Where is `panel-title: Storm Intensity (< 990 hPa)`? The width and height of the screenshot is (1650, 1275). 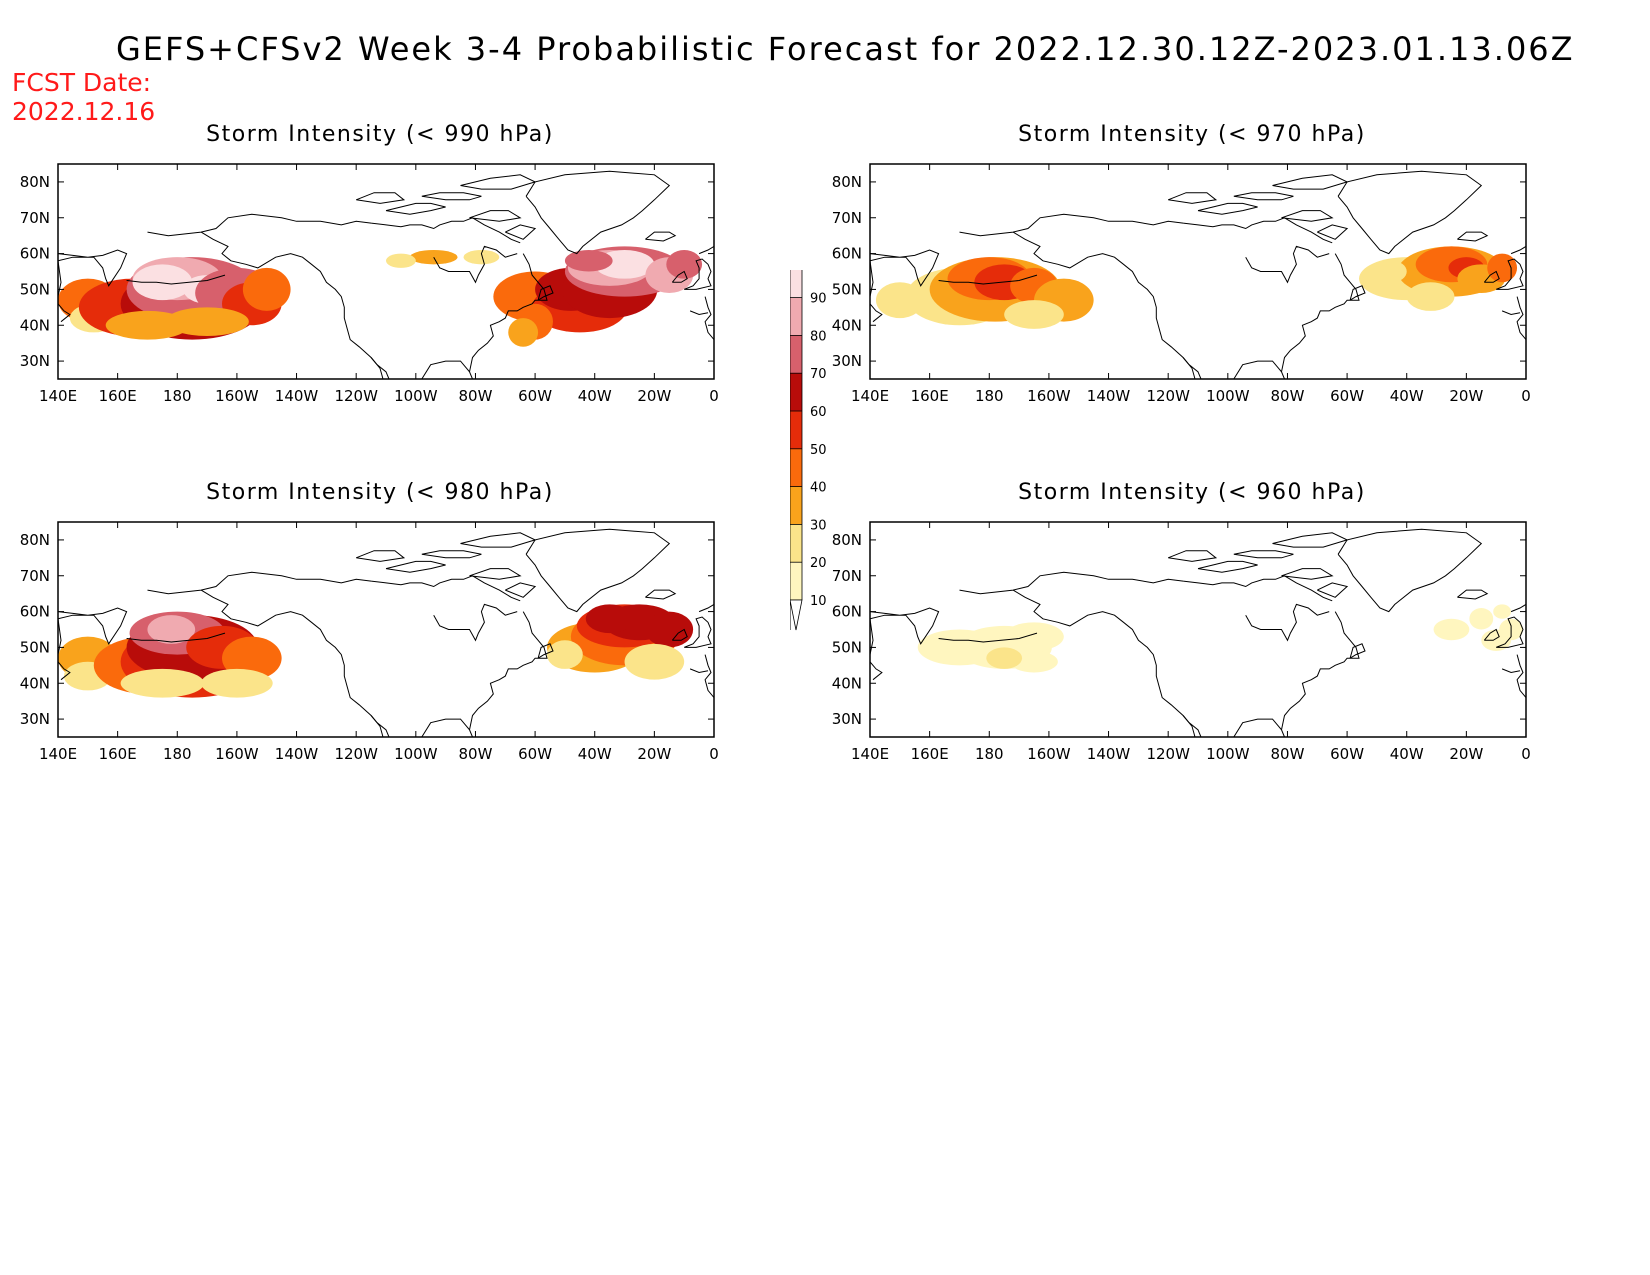 panel-title: Storm Intensity (< 990 hPa) is located at coordinates (380, 134).